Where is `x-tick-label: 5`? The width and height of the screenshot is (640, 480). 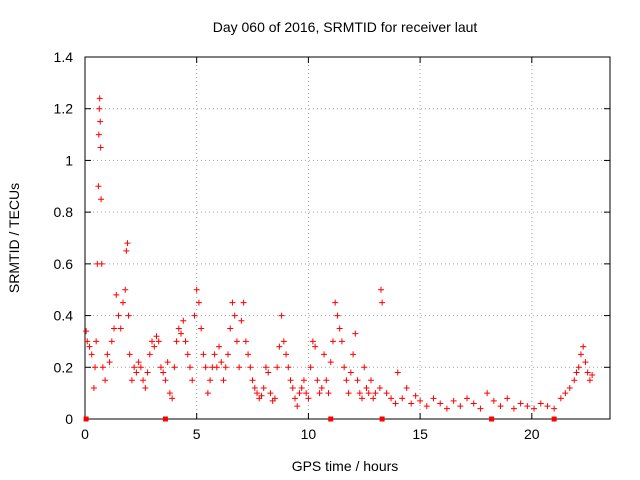 x-tick-label: 5 is located at coordinates (197, 434).